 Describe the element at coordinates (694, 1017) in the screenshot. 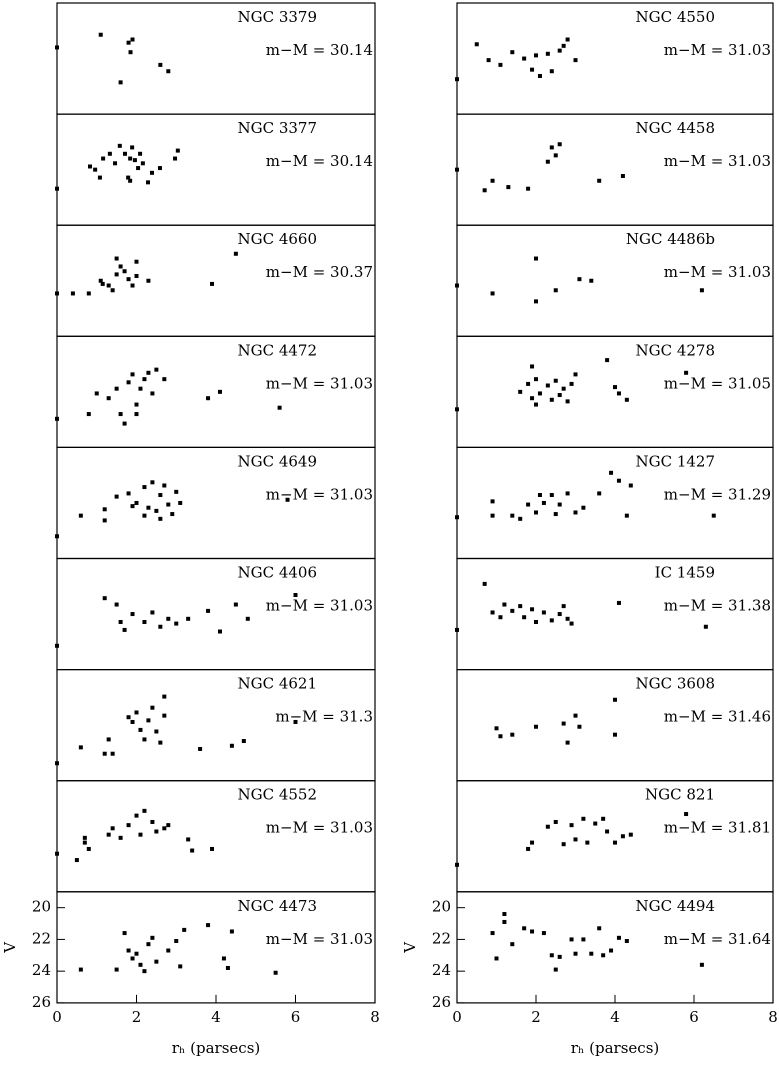

I see `x-tick-label: 6` at that location.